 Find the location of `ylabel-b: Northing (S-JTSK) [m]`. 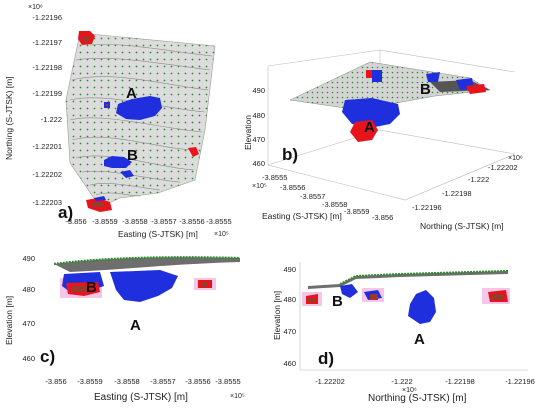

ylabel-b: Northing (S-JTSK) [m] is located at coordinates (462, 226).